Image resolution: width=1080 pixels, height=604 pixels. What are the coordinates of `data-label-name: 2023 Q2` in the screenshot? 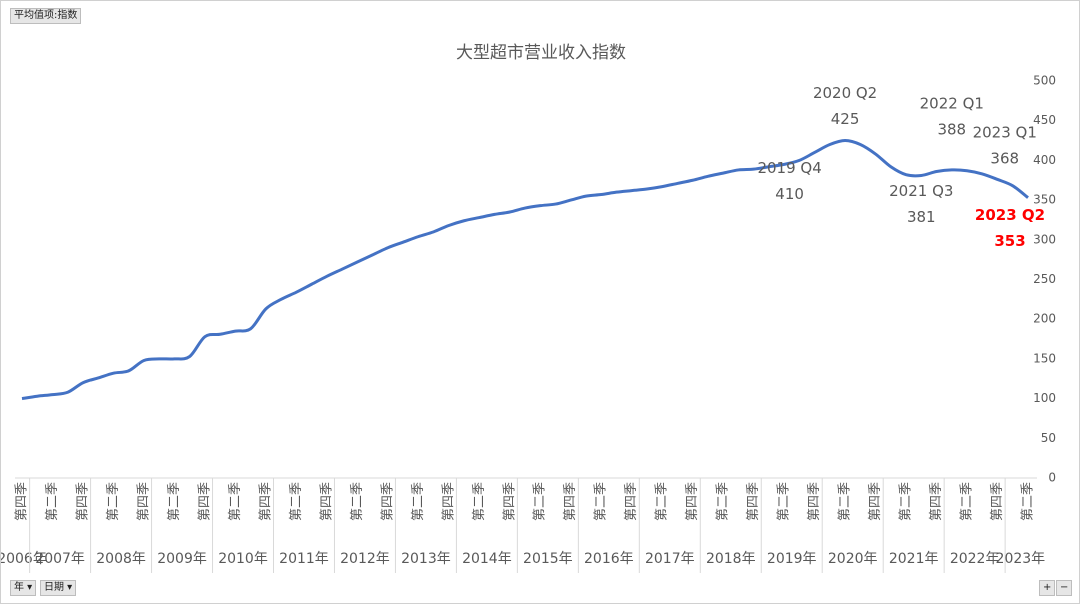 It's located at (1010, 215).